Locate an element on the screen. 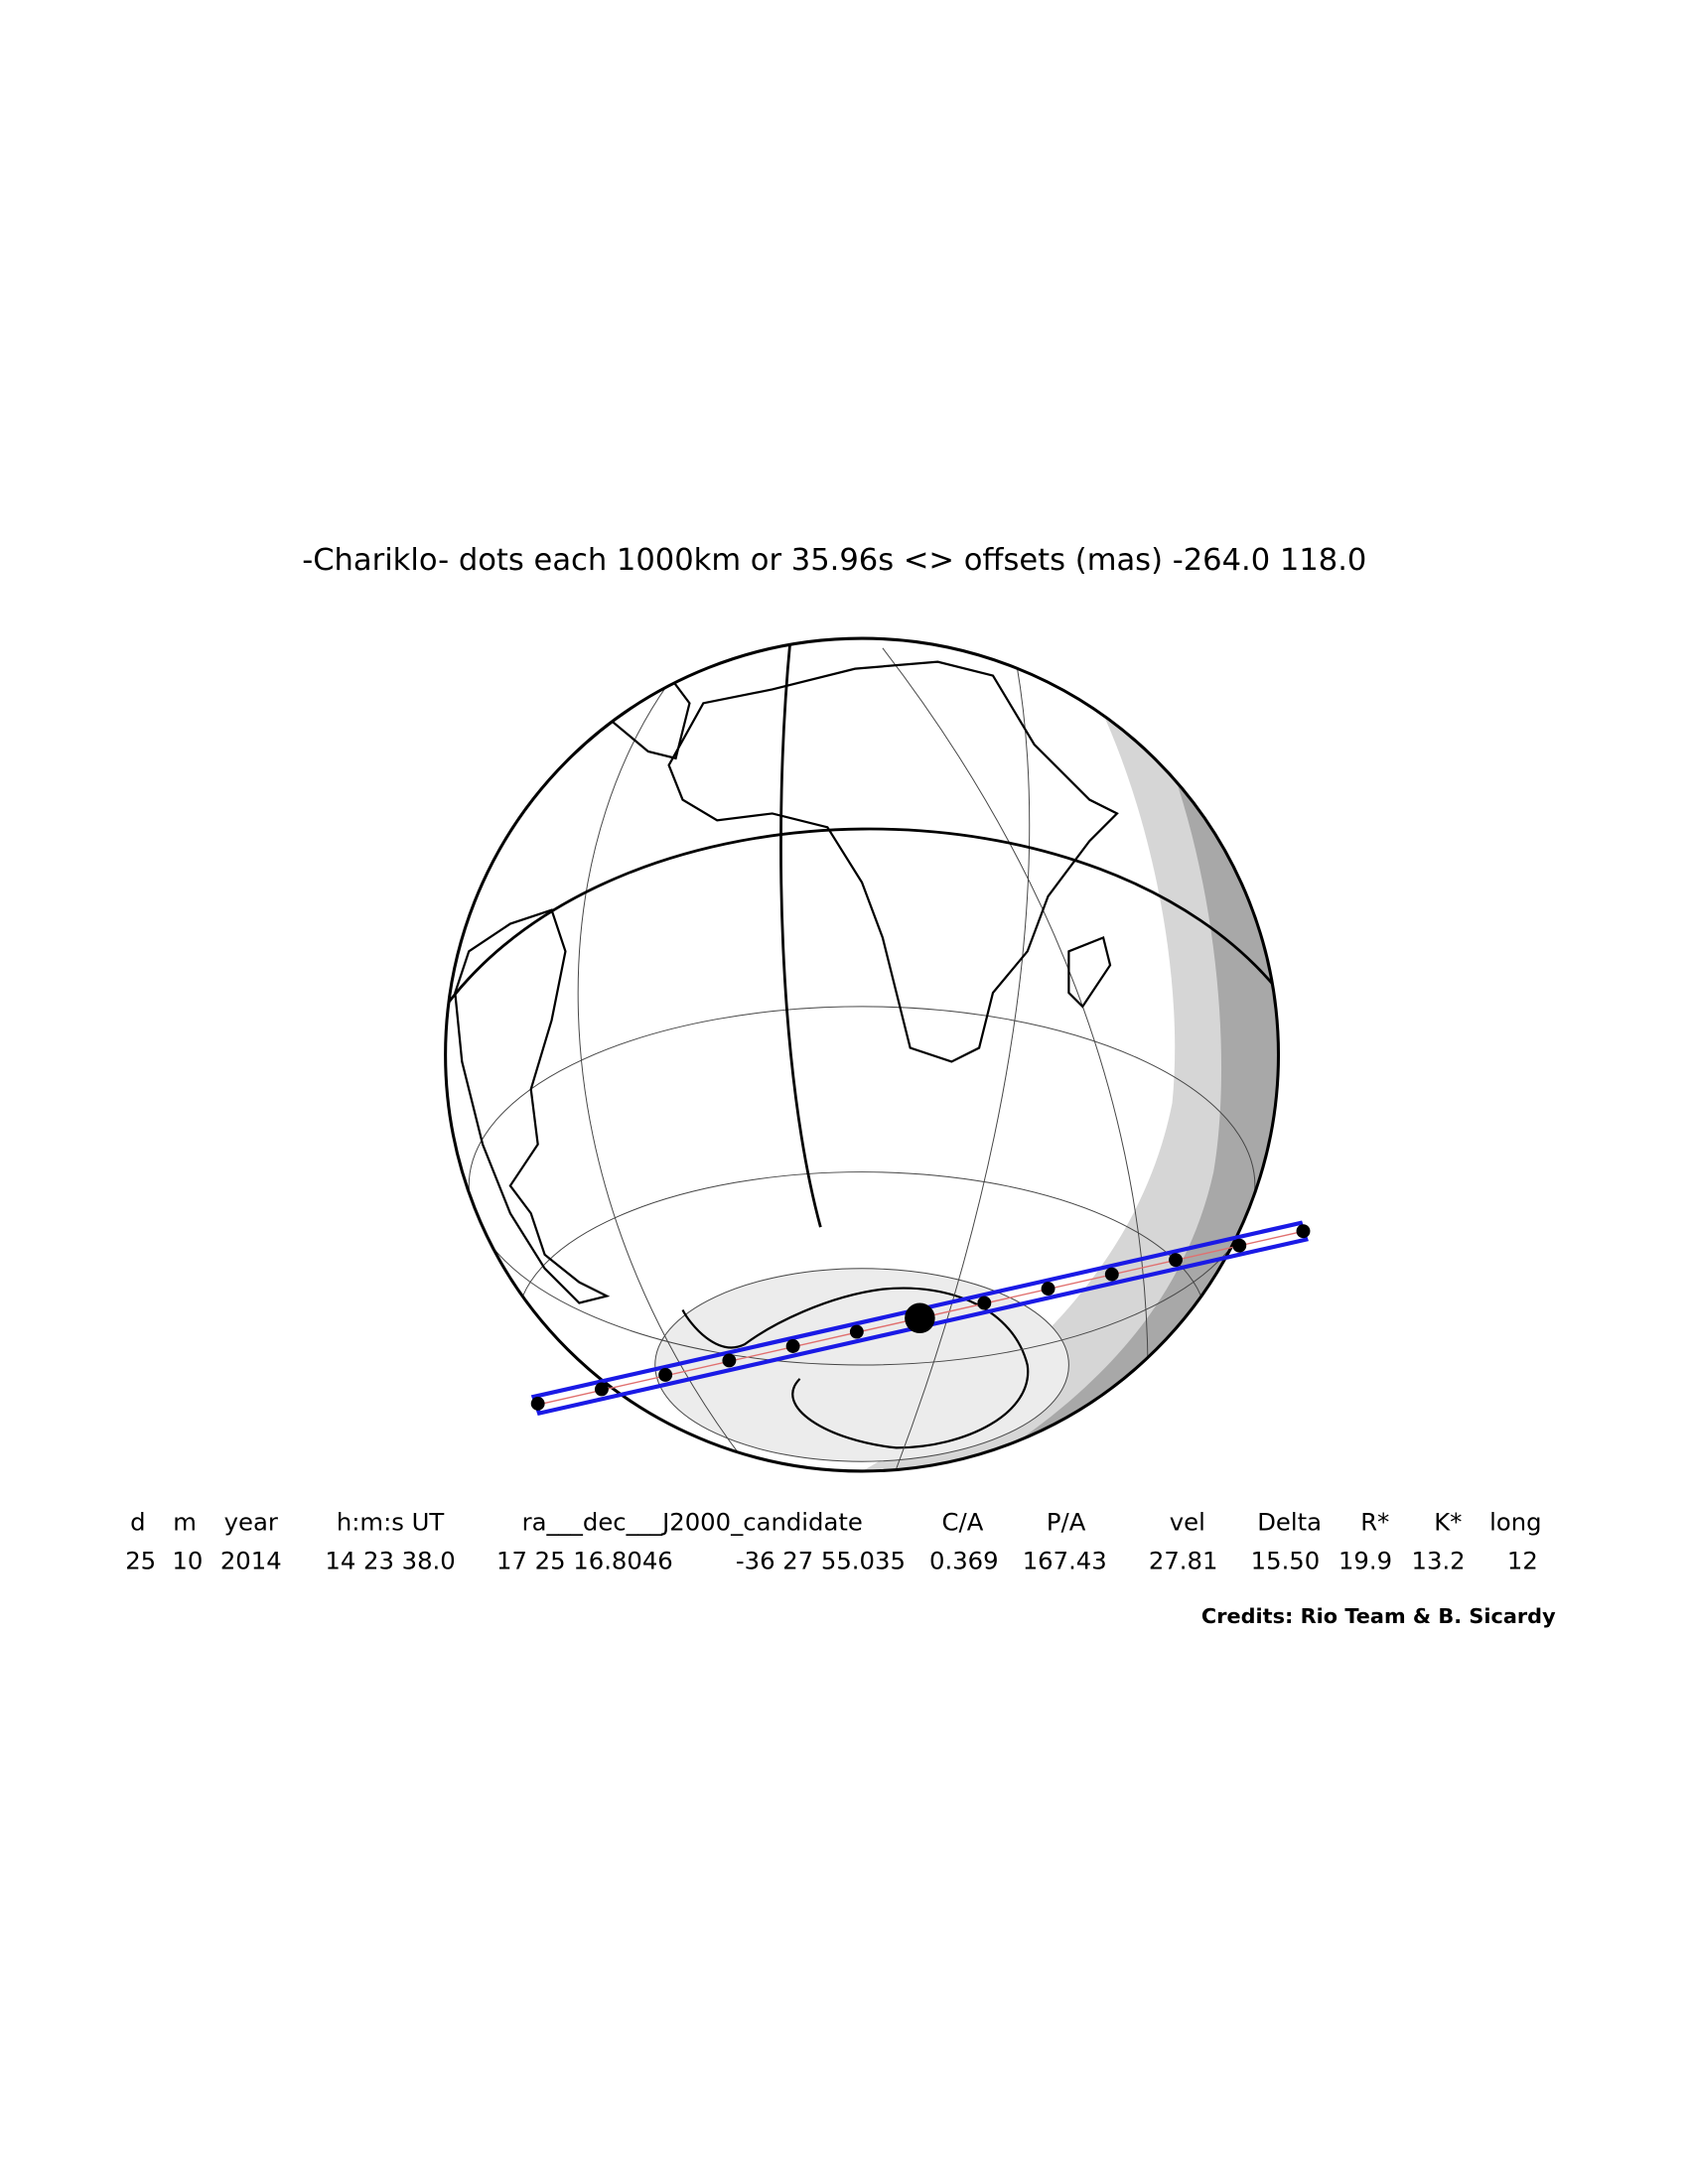 The height and width of the screenshot is (2184, 1688). header-cell: P/A is located at coordinates (1066, 1522).